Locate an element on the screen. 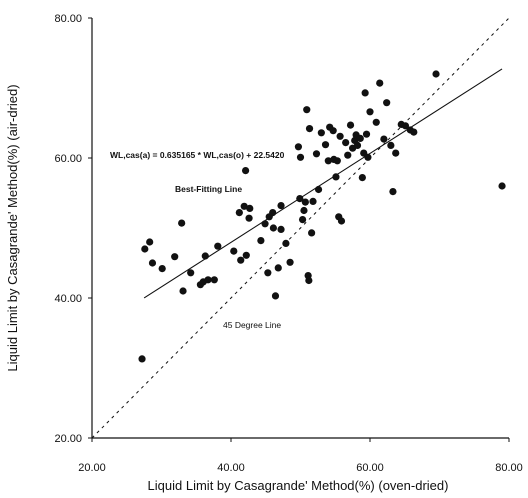 This screenshot has width=528, height=498. reference-line-label: 45 Degree Line is located at coordinates (252, 325).